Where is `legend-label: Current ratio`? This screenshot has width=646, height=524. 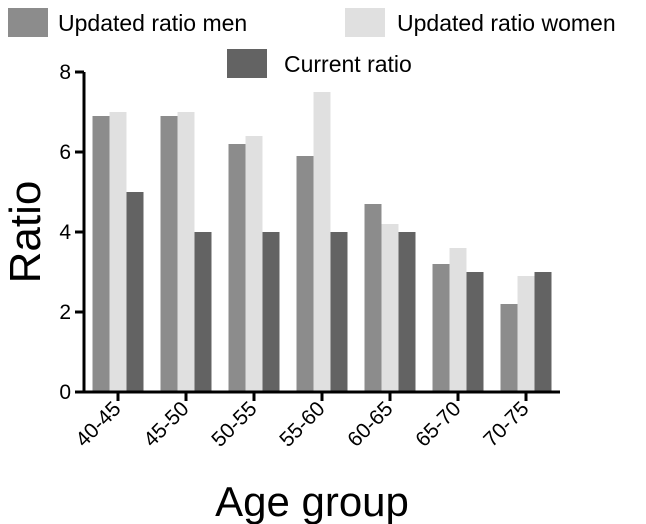 legend-label: Current ratio is located at coordinates (348, 64).